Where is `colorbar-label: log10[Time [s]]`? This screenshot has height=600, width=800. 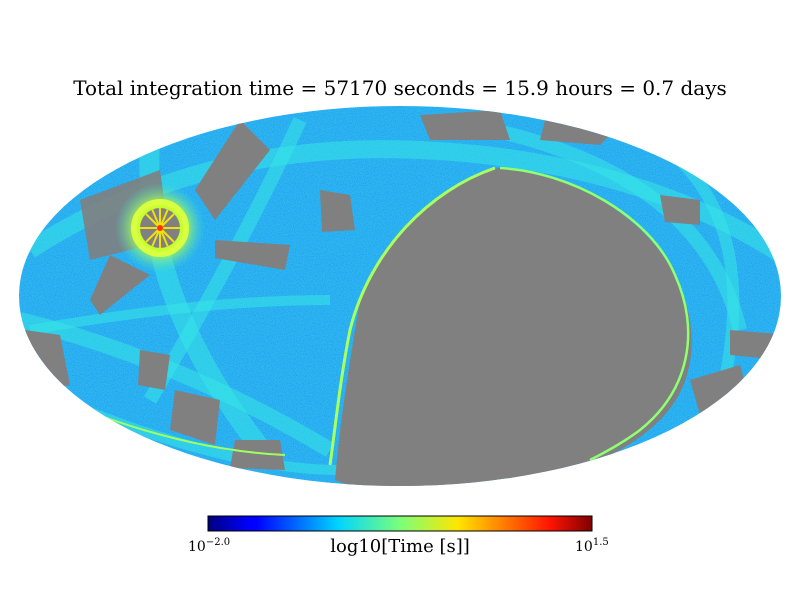 colorbar-label: log10[Time [s]] is located at coordinates (400, 546).